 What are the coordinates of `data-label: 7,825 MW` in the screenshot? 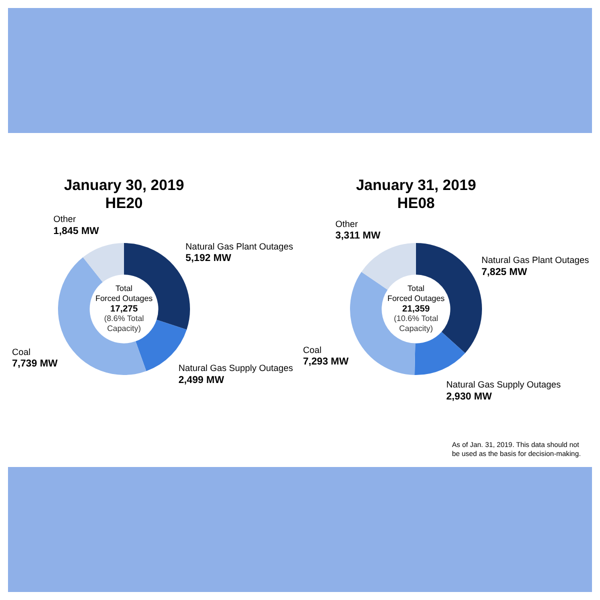 It's located at (504, 272).